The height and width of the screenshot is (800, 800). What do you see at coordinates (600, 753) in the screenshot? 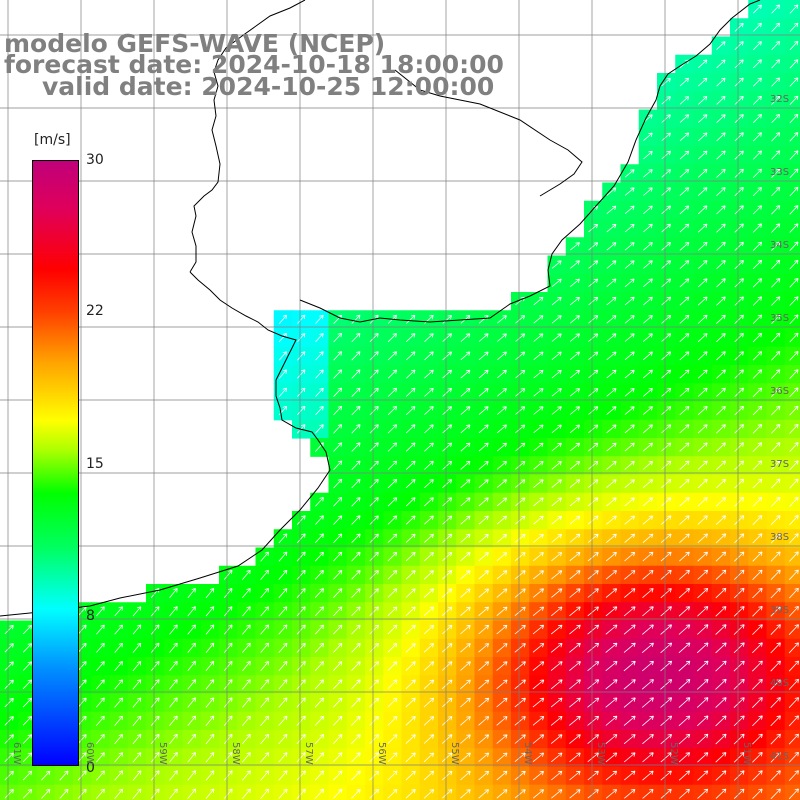
I see `lon-label-53w: 53W` at bounding box center [600, 753].